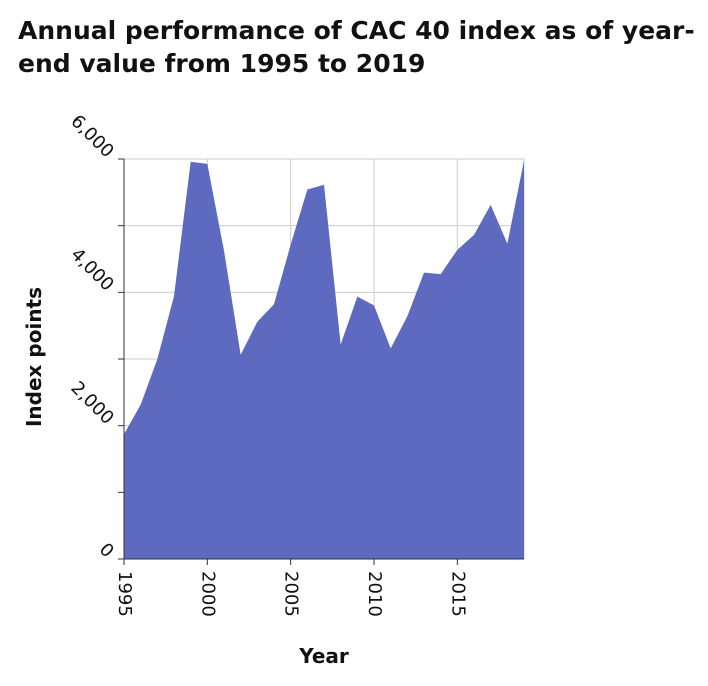 Image resolution: width=708 pixels, height=686 pixels. I want to click on x-axis-tick-labels: 1995 2000 2005 2010 2015, so click(291, 594).